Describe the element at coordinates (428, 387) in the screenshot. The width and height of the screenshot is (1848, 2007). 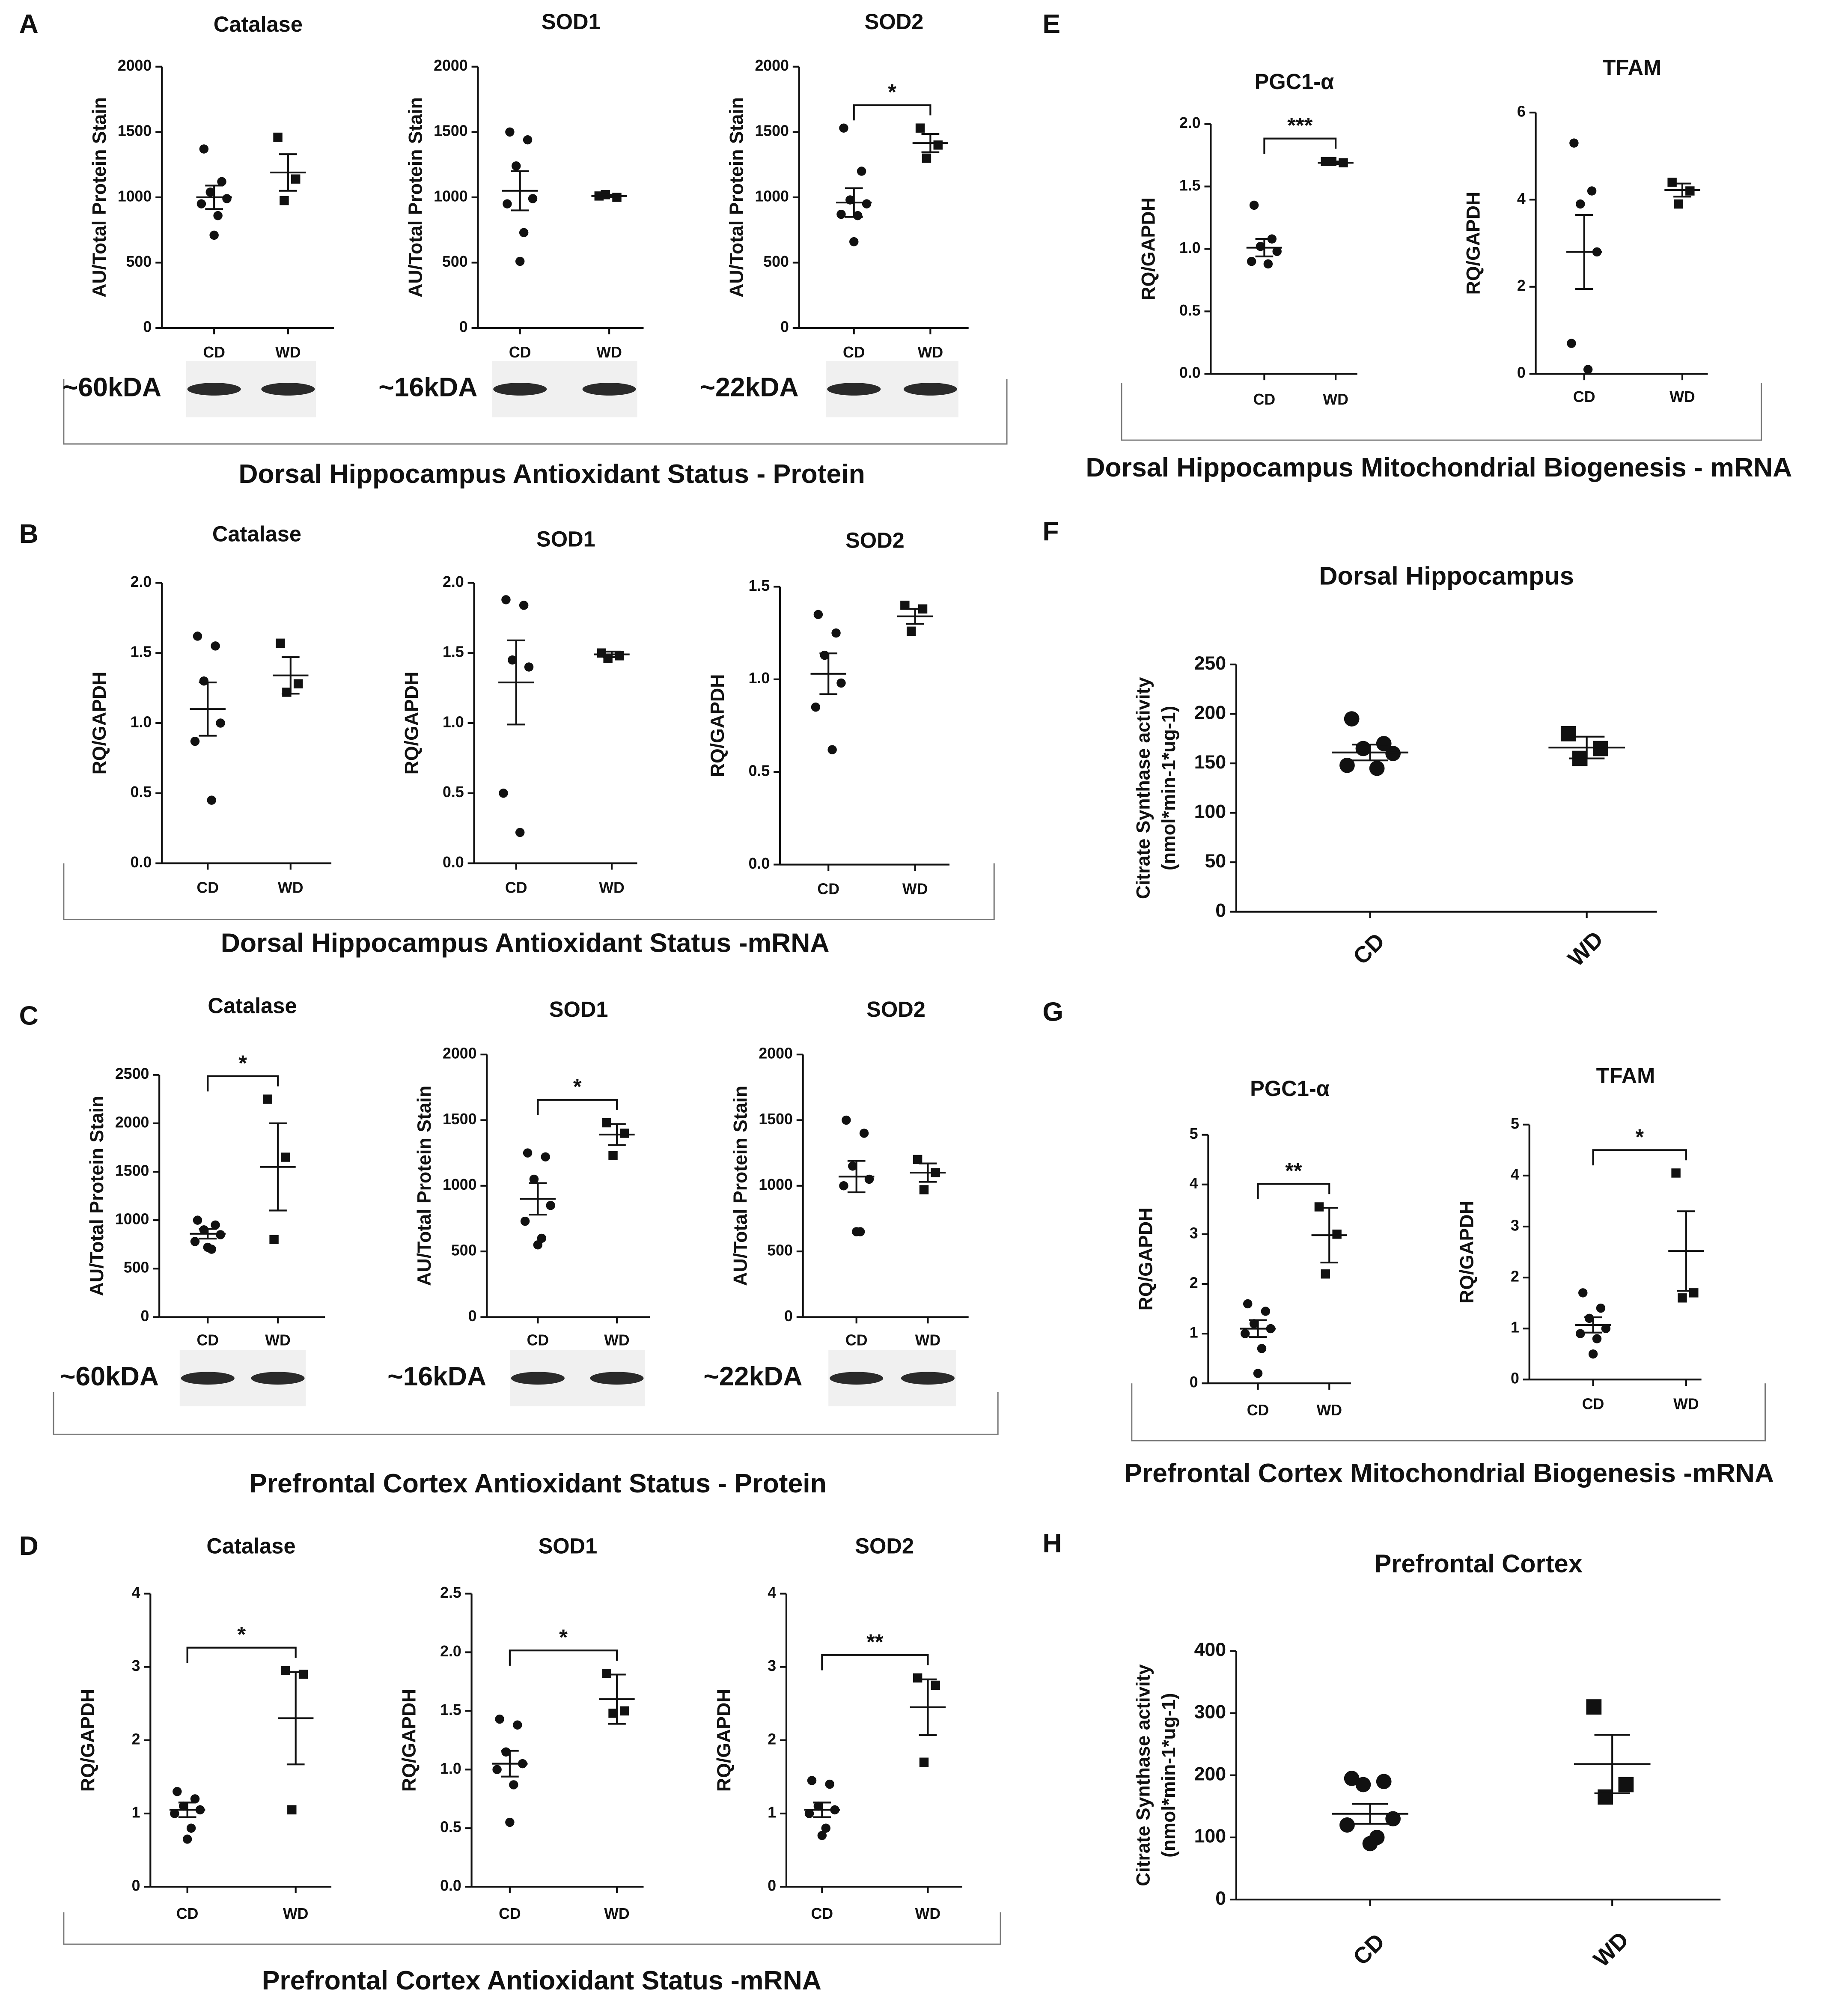
I see `blot-label: ~16kDA` at that location.